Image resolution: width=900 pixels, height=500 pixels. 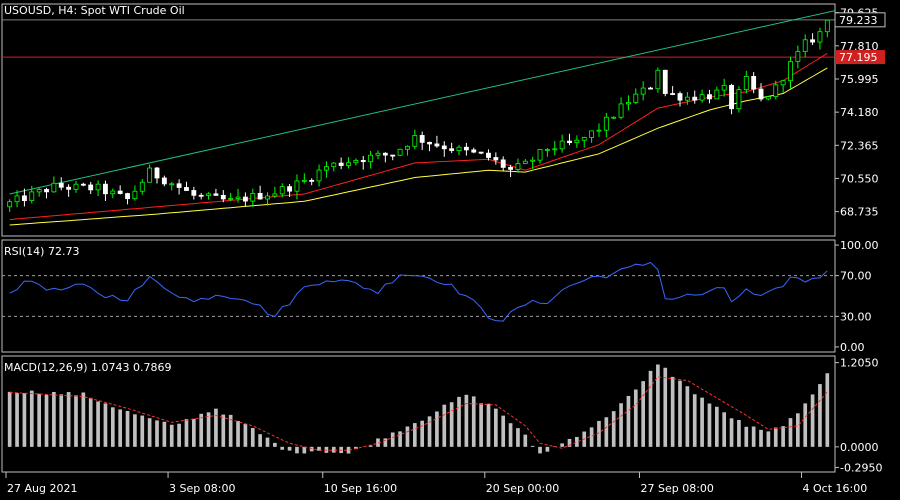 I want to click on rsi-tick-label: 30.00, so click(x=856, y=316).